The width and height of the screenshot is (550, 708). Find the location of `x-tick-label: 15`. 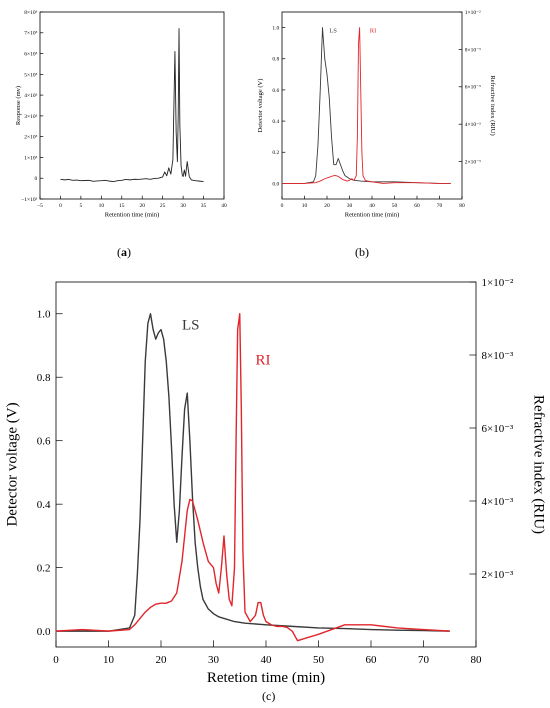

x-tick-label: 15 is located at coordinates (122, 206).